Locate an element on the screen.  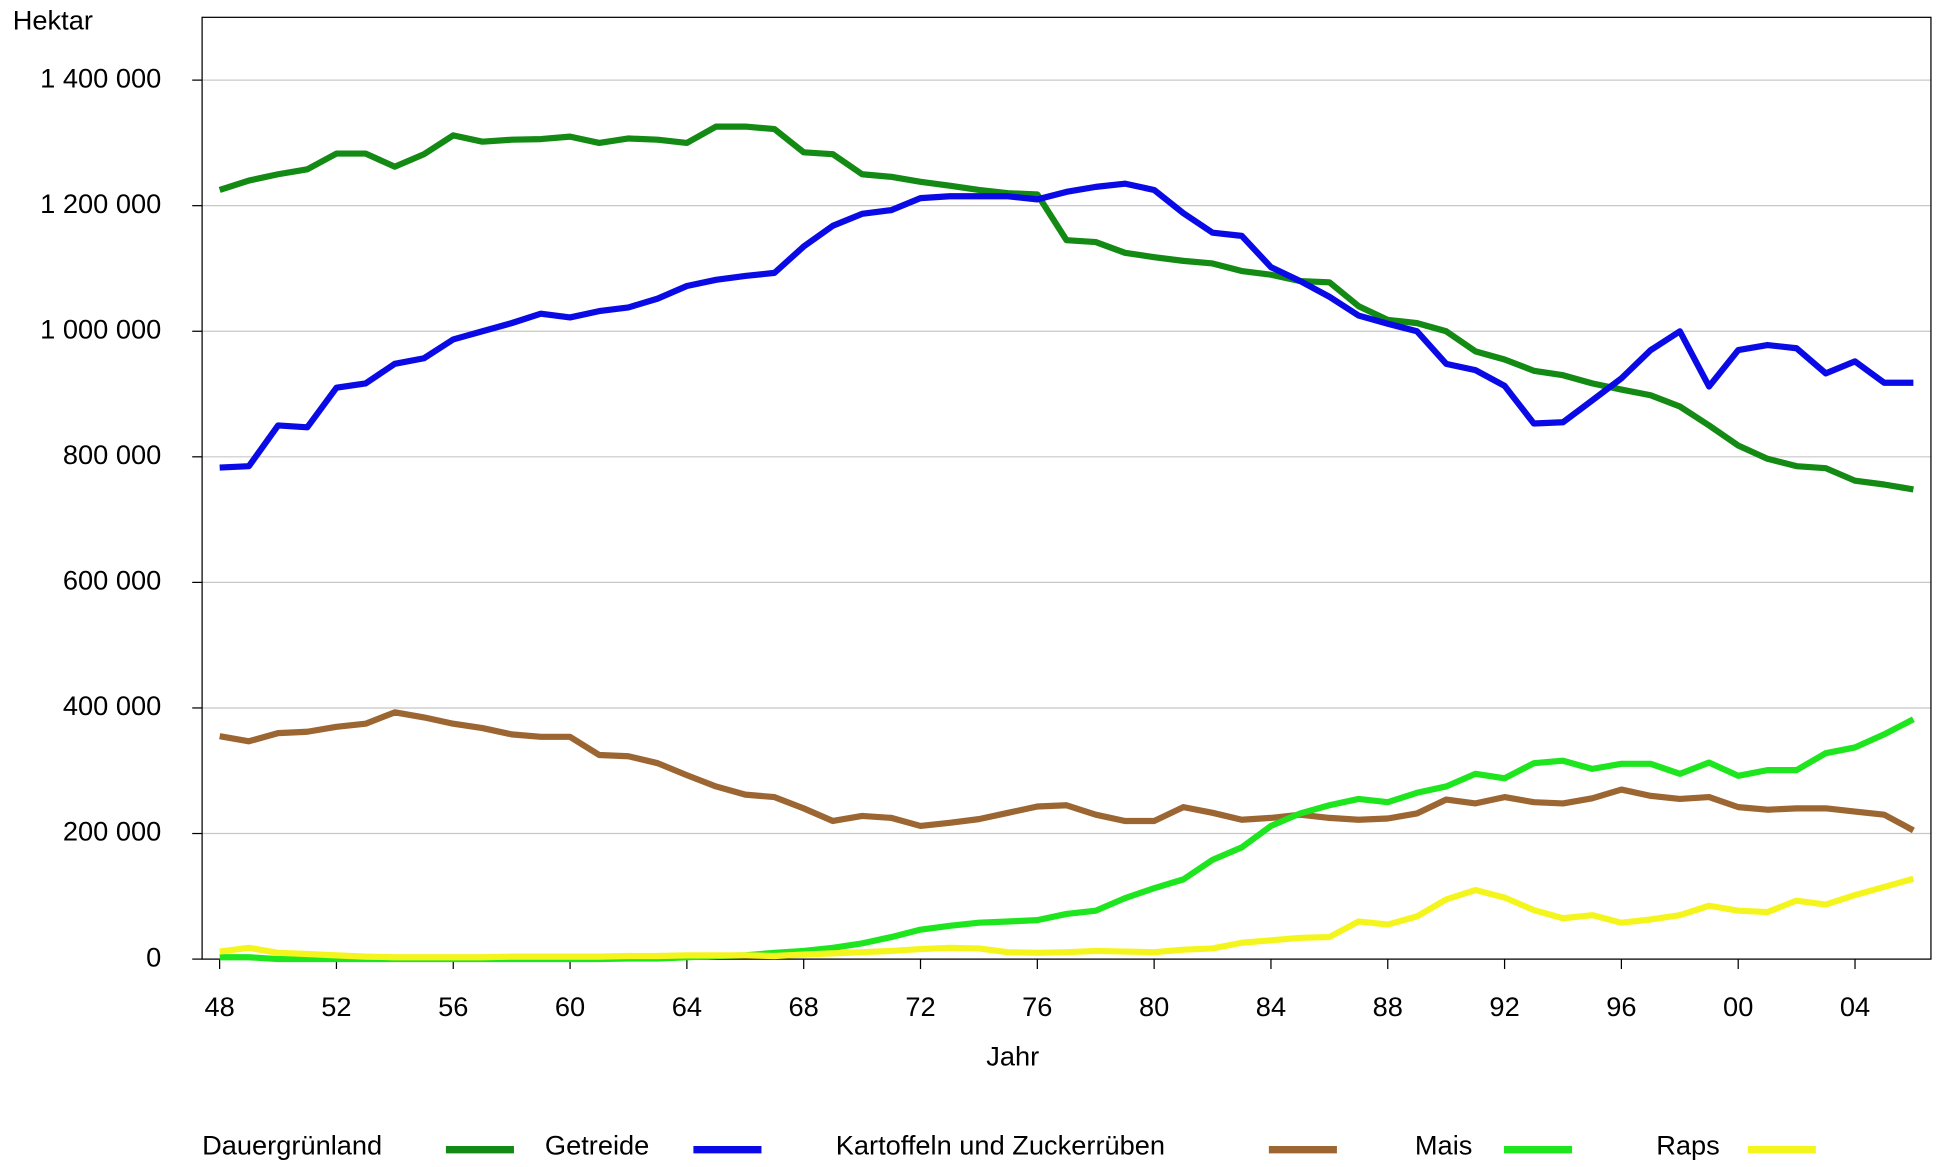
x-tick-label: 76 is located at coordinates (1037, 1006).